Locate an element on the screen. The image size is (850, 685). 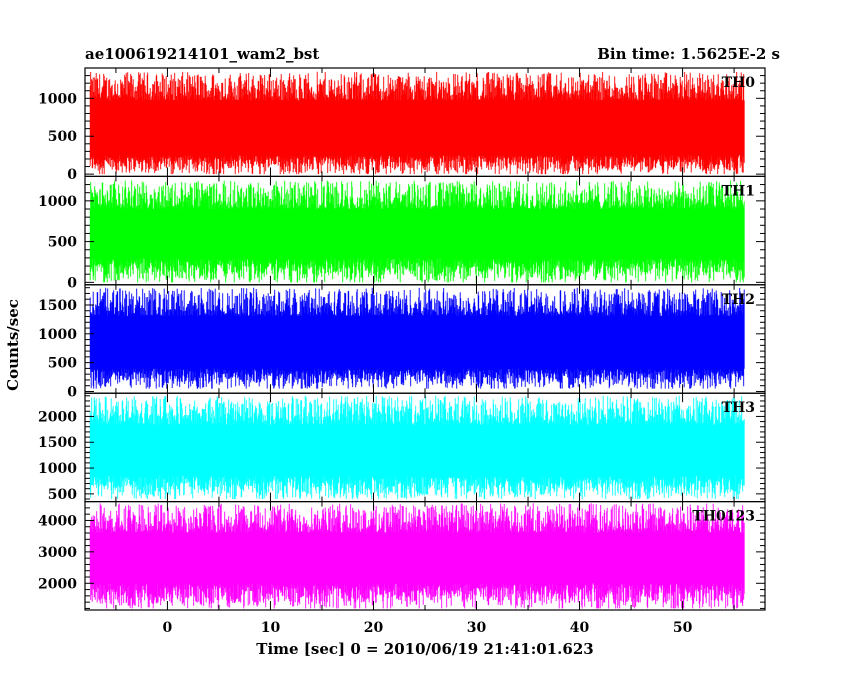
panel-th3: 500 1000 1500 2000 TH3 is located at coordinates (402, 447).